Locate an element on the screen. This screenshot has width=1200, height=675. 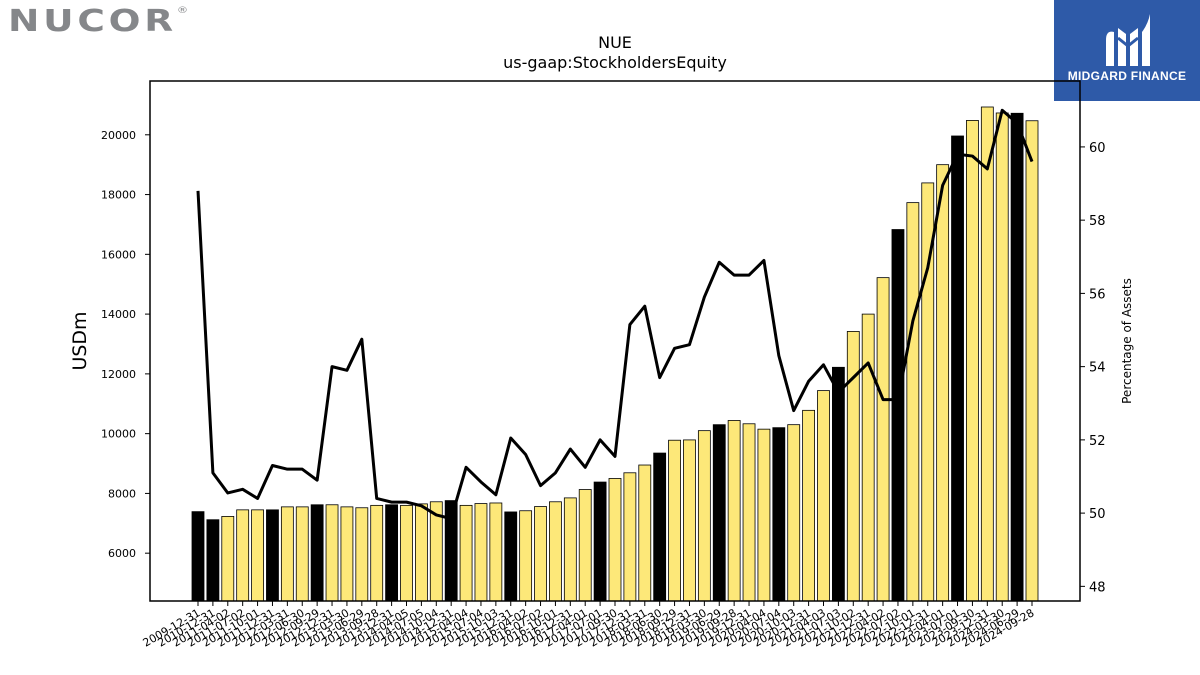
y-right-tick-label: 54 is located at coordinates (1097, 368).